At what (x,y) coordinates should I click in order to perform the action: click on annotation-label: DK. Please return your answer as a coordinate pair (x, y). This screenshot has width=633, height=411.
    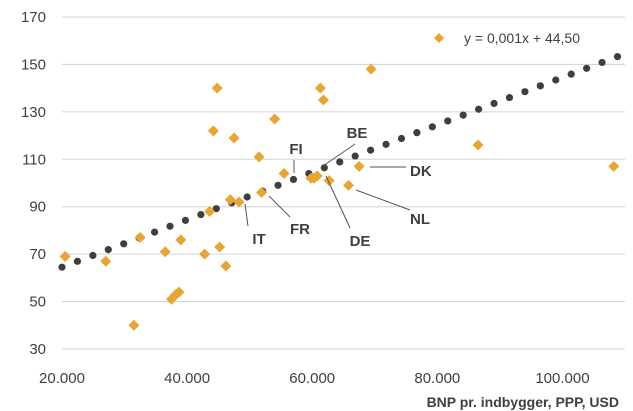
    Looking at the image, I should click on (421, 171).